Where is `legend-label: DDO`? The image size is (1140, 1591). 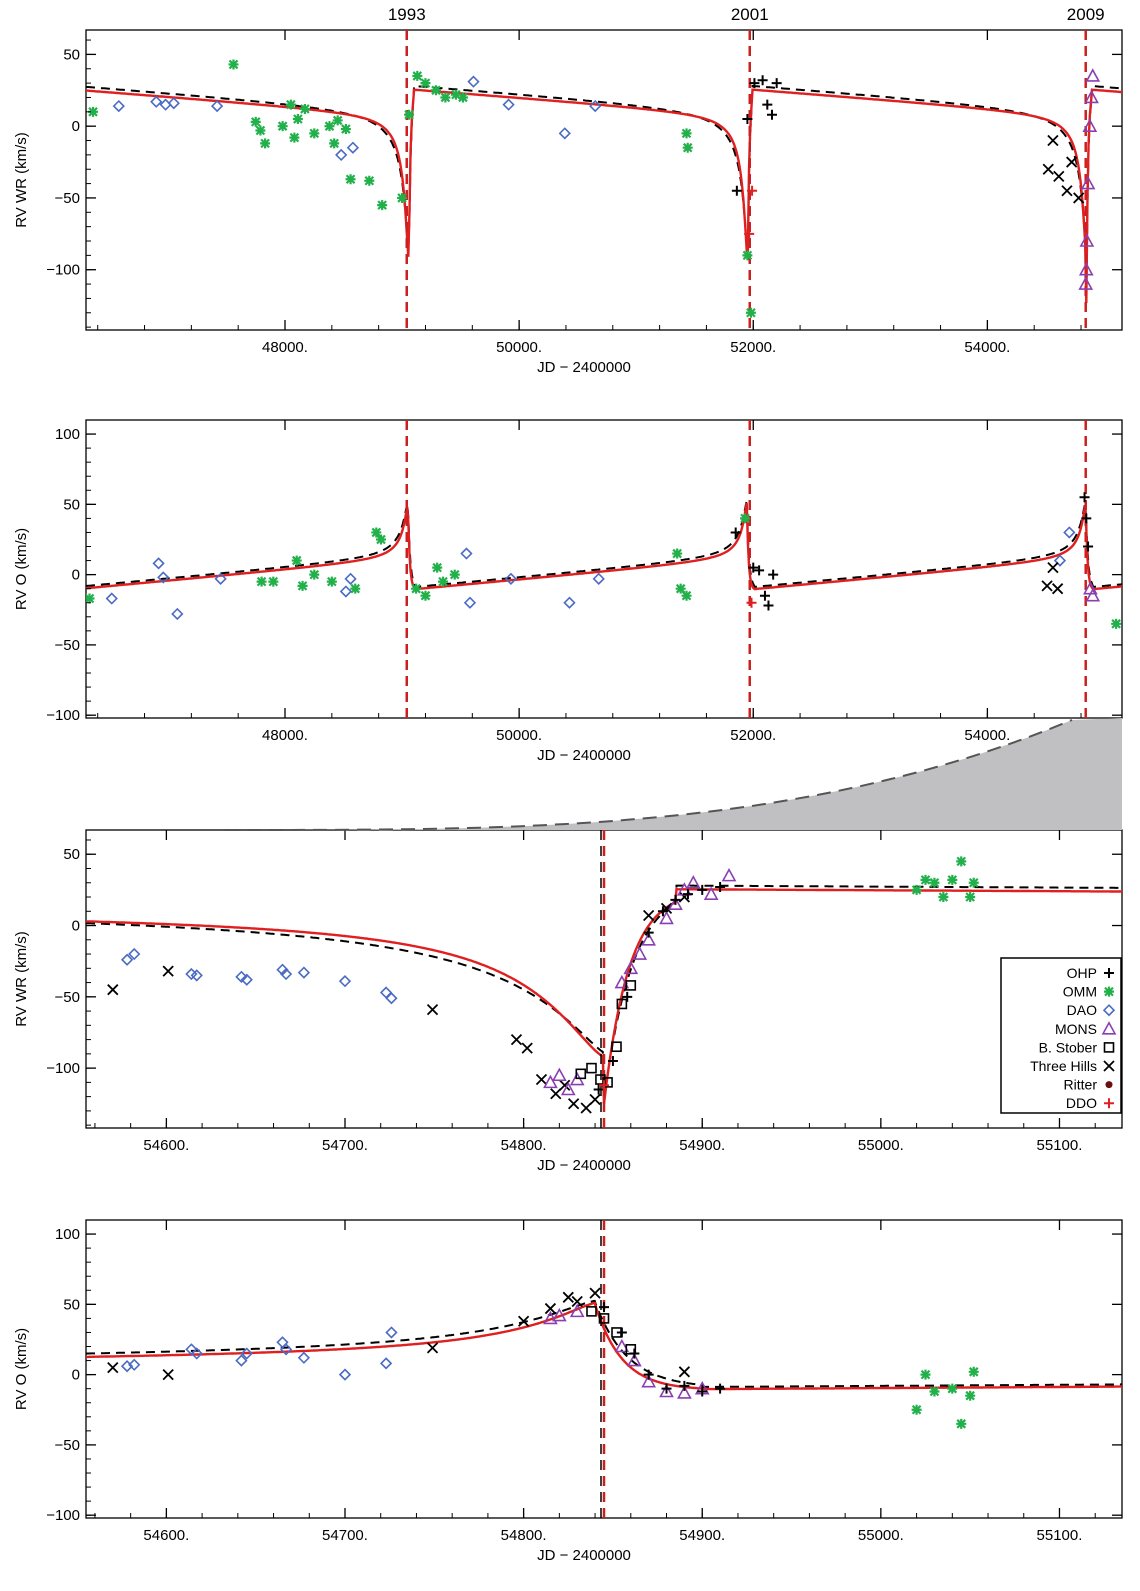 legend-label: DDO is located at coordinates (1081, 1103).